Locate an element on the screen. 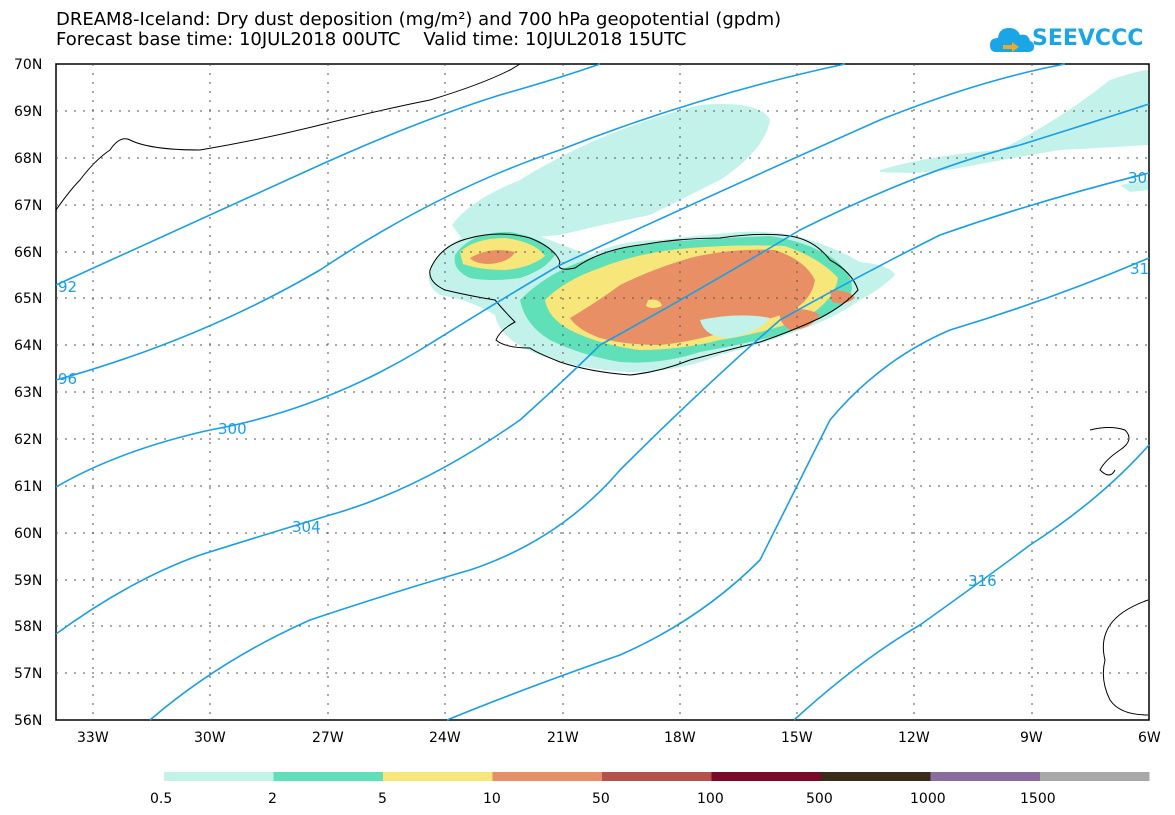 Image resolution: width=1175 pixels, height=815 pixels. contour-label: 316 is located at coordinates (982, 581).